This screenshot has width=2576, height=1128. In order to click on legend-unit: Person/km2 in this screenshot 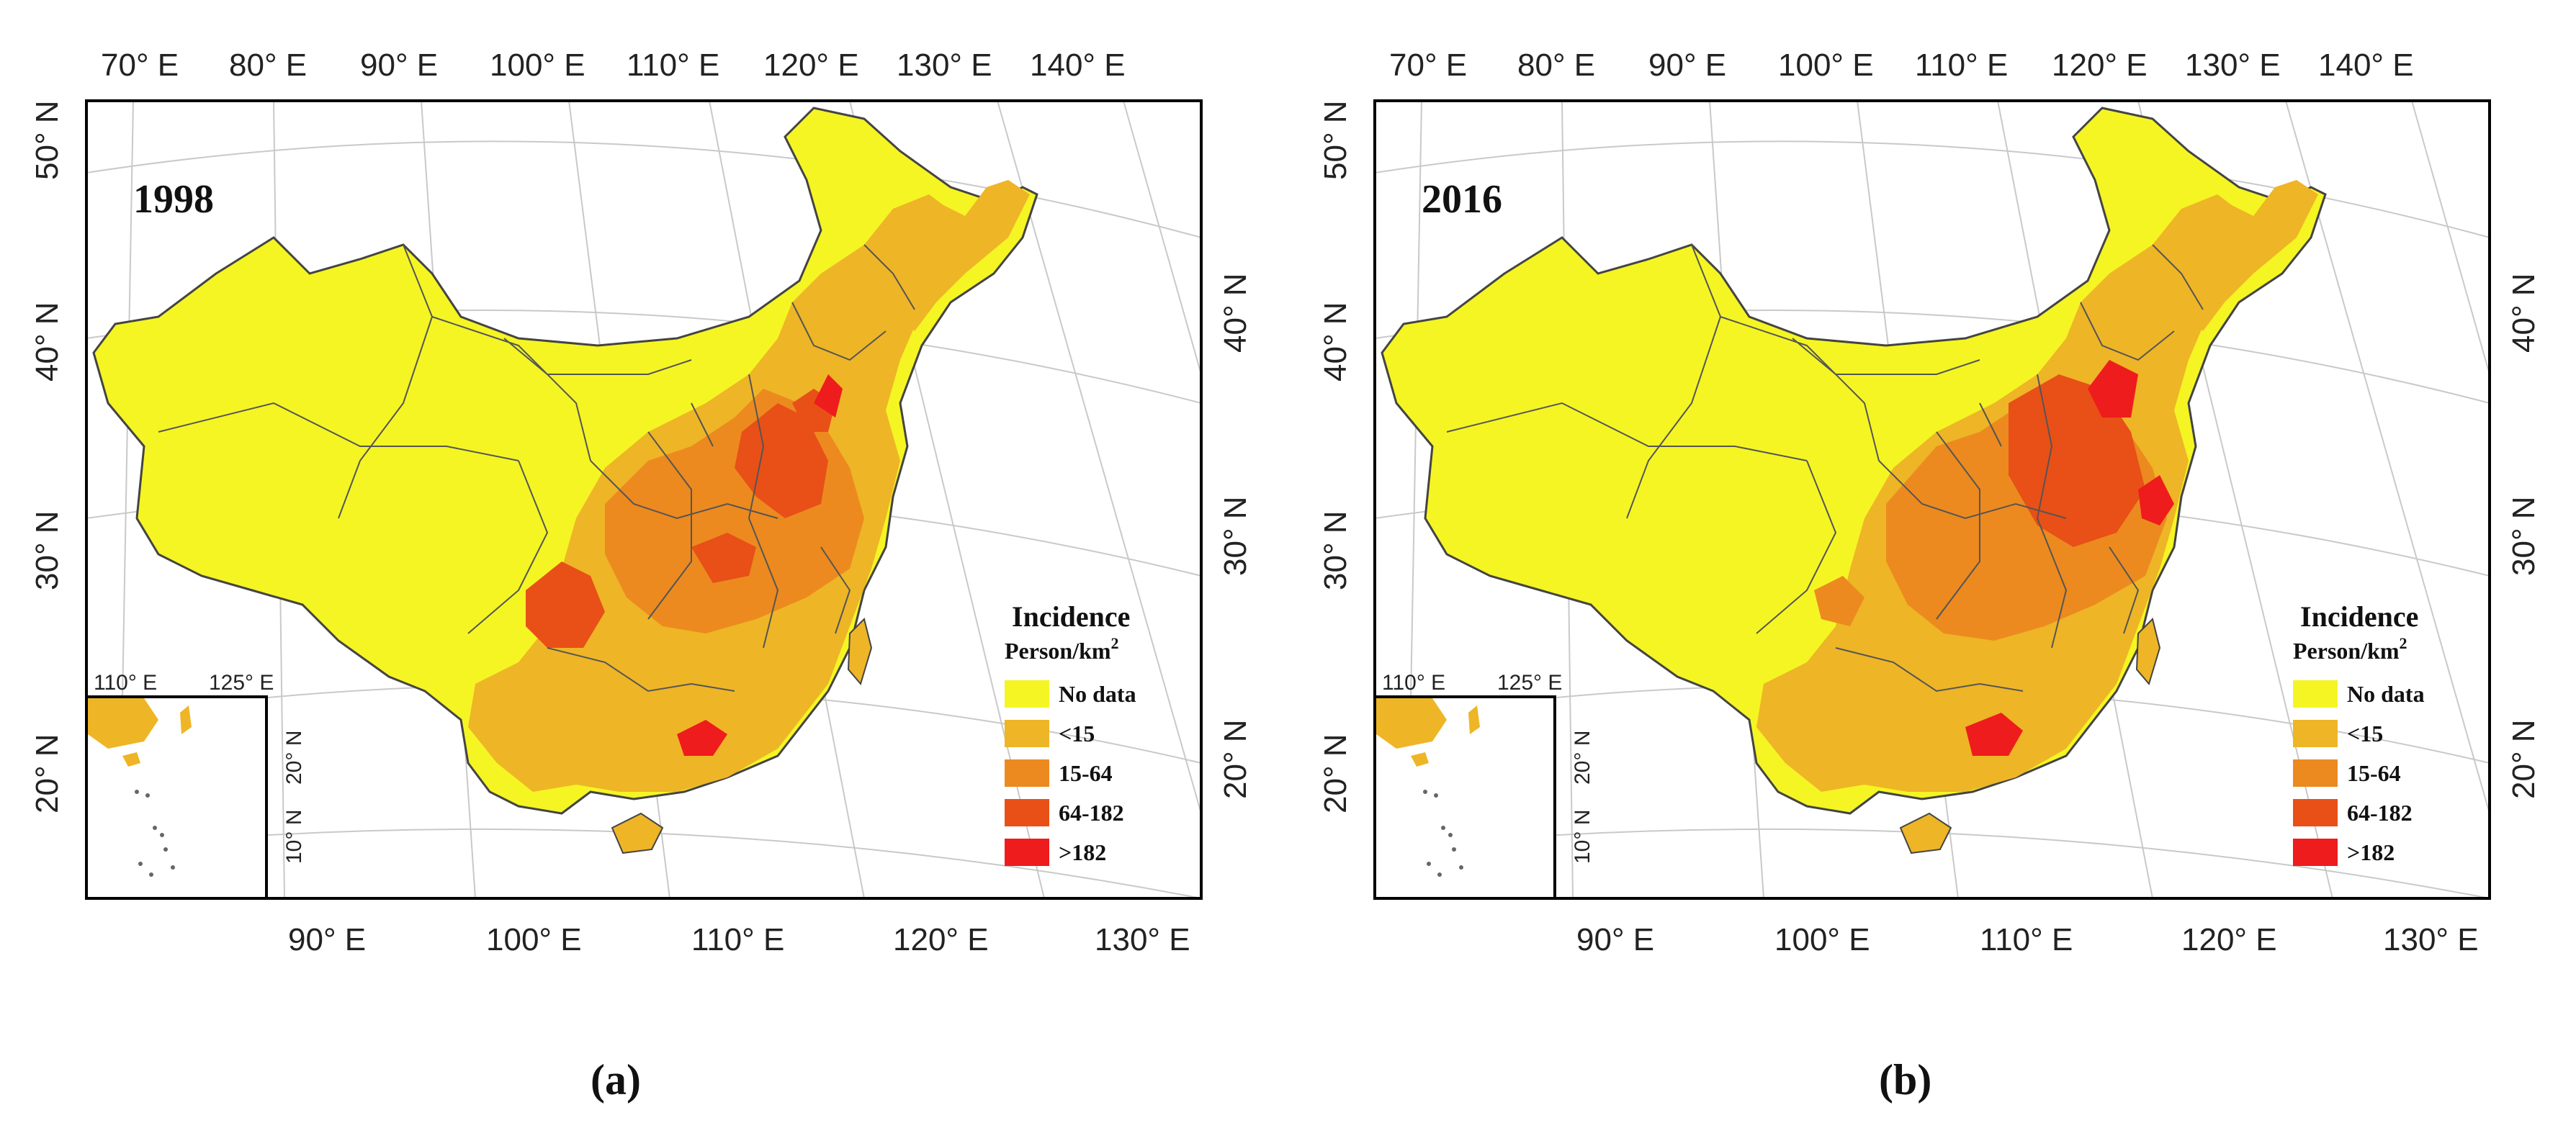, I will do `click(1062, 649)`.